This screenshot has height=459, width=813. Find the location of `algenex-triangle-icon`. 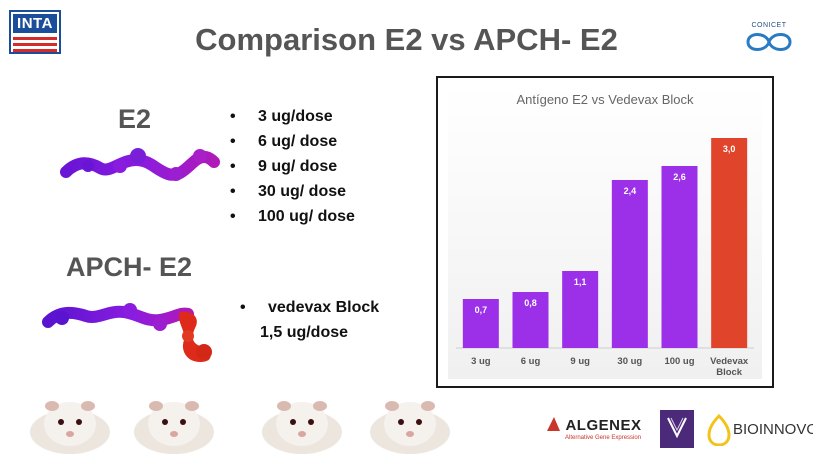

algenex-triangle-icon is located at coordinates (553, 424).